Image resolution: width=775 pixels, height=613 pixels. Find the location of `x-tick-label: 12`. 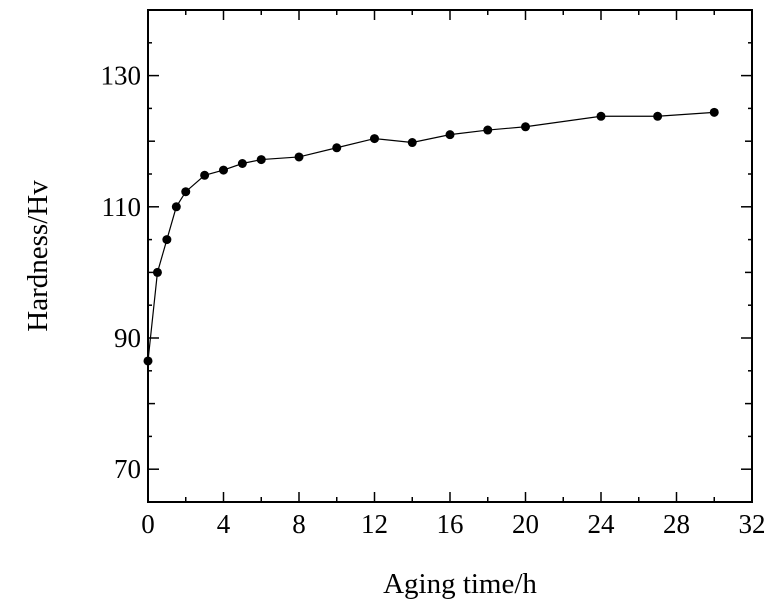

x-tick-label: 12 is located at coordinates (374, 524).